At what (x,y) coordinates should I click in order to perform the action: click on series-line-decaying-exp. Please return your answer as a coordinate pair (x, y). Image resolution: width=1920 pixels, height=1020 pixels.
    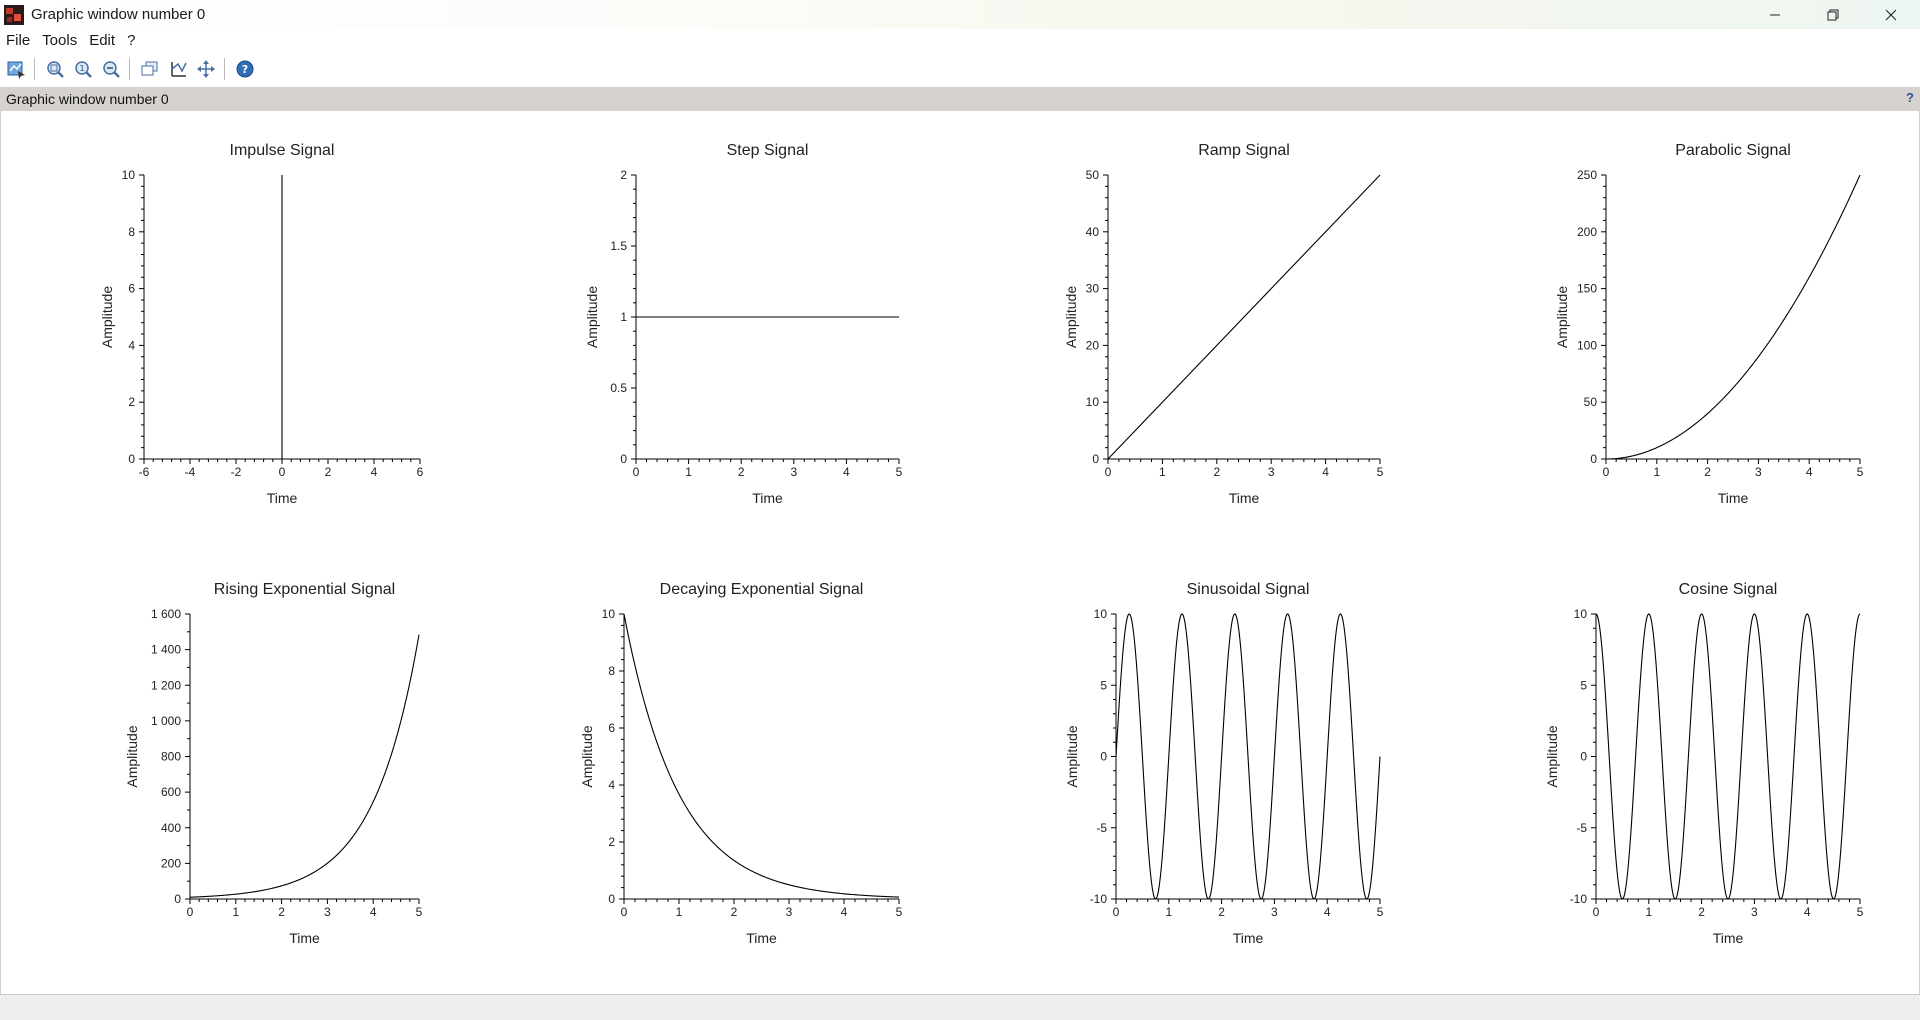
    Looking at the image, I should click on (761, 755).